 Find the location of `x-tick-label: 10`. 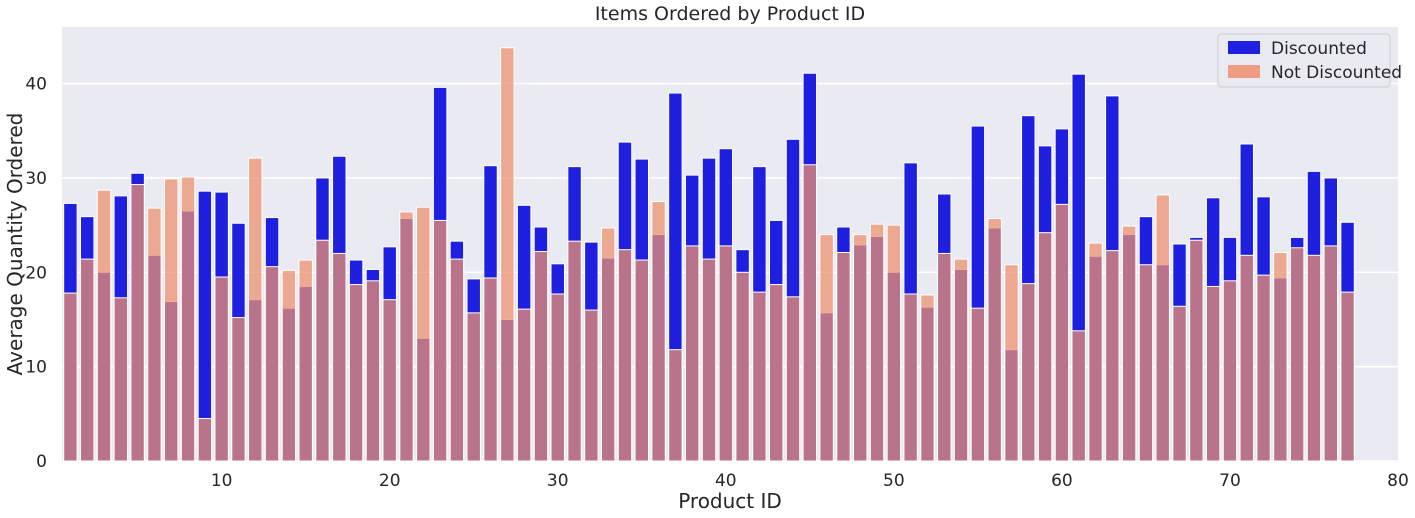

x-tick-label: 10 is located at coordinates (222, 481).